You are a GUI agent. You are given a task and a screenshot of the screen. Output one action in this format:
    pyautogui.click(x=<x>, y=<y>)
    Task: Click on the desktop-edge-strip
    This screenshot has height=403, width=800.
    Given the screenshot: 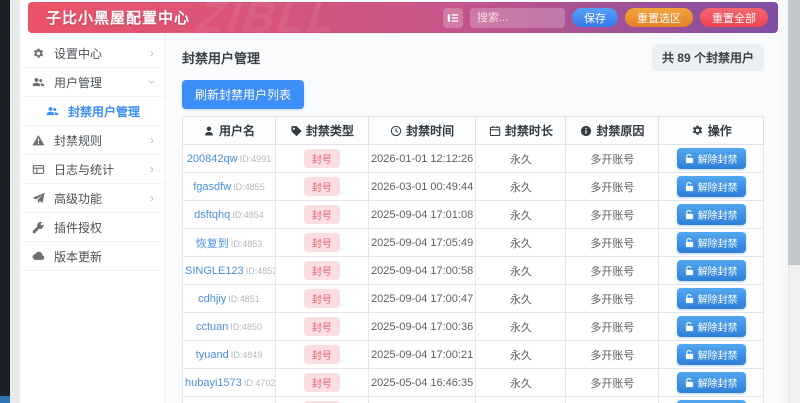 What is the action you would take?
    pyautogui.click(x=5, y=201)
    